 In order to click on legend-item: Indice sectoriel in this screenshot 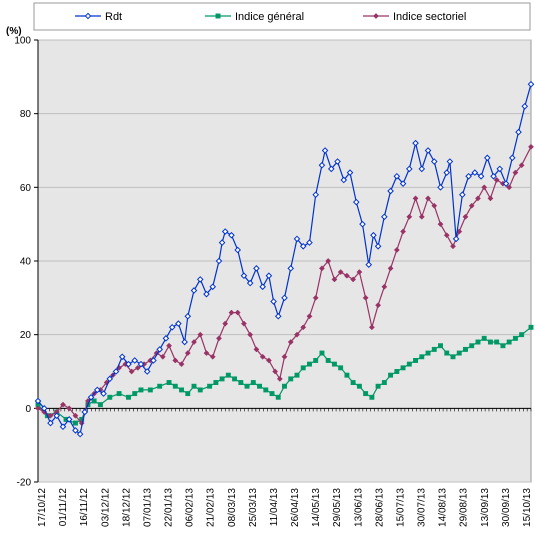, I will do `click(414, 17)`.